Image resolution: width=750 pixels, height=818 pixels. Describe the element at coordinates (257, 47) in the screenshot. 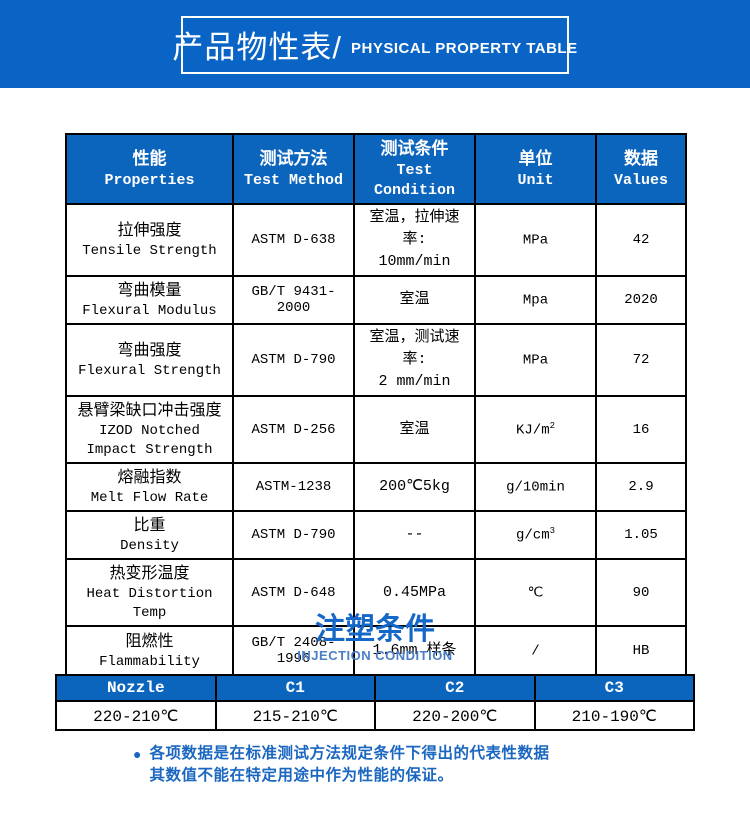

I see `banner-title-zh: 产品物性表/` at that location.